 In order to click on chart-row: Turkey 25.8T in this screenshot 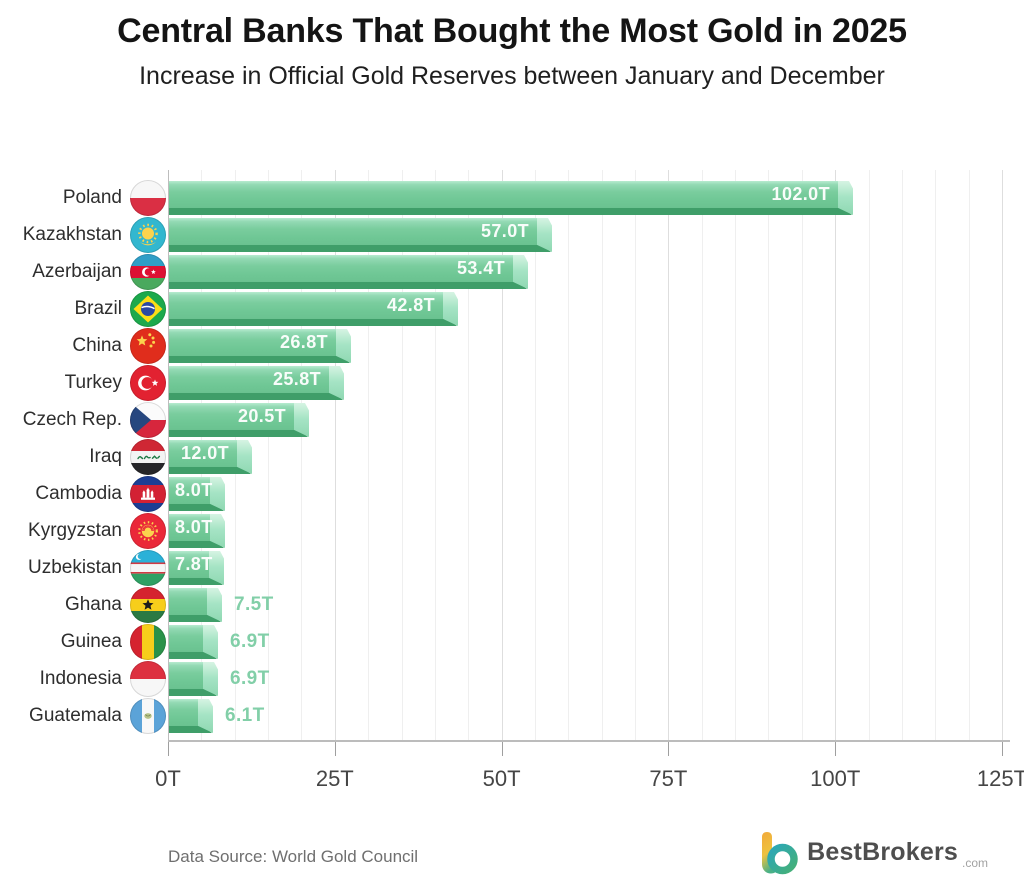, I will do `click(533, 383)`.